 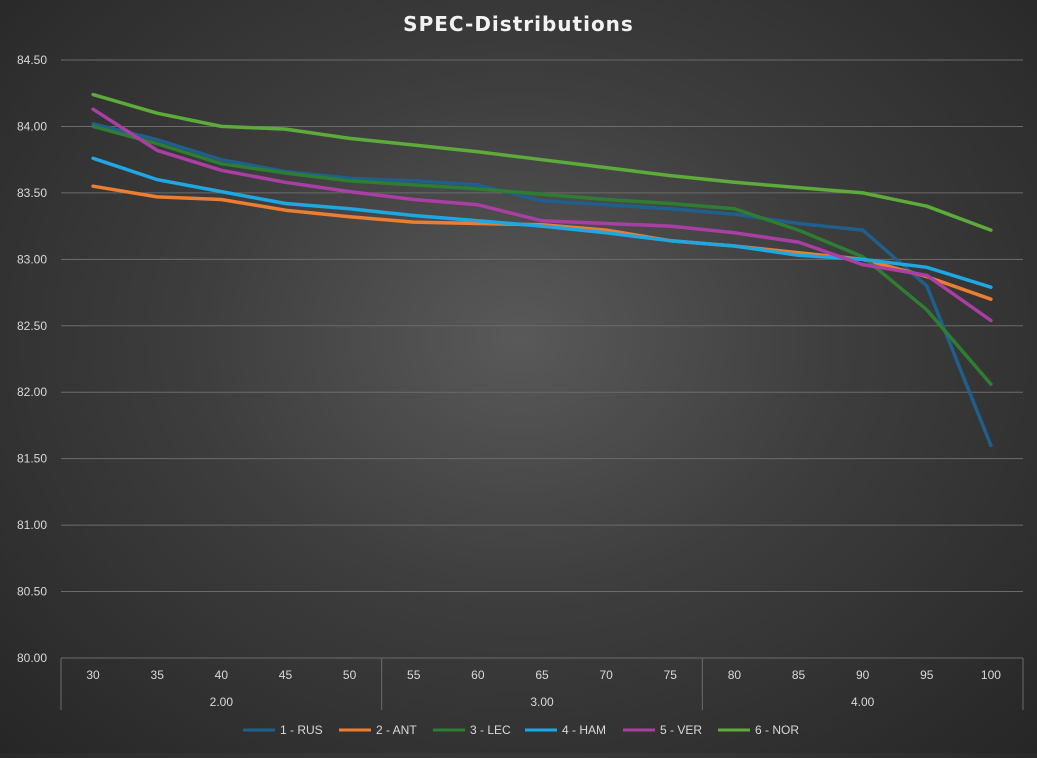 I want to click on y-tick-label: 81.50, so click(x=32, y=459).